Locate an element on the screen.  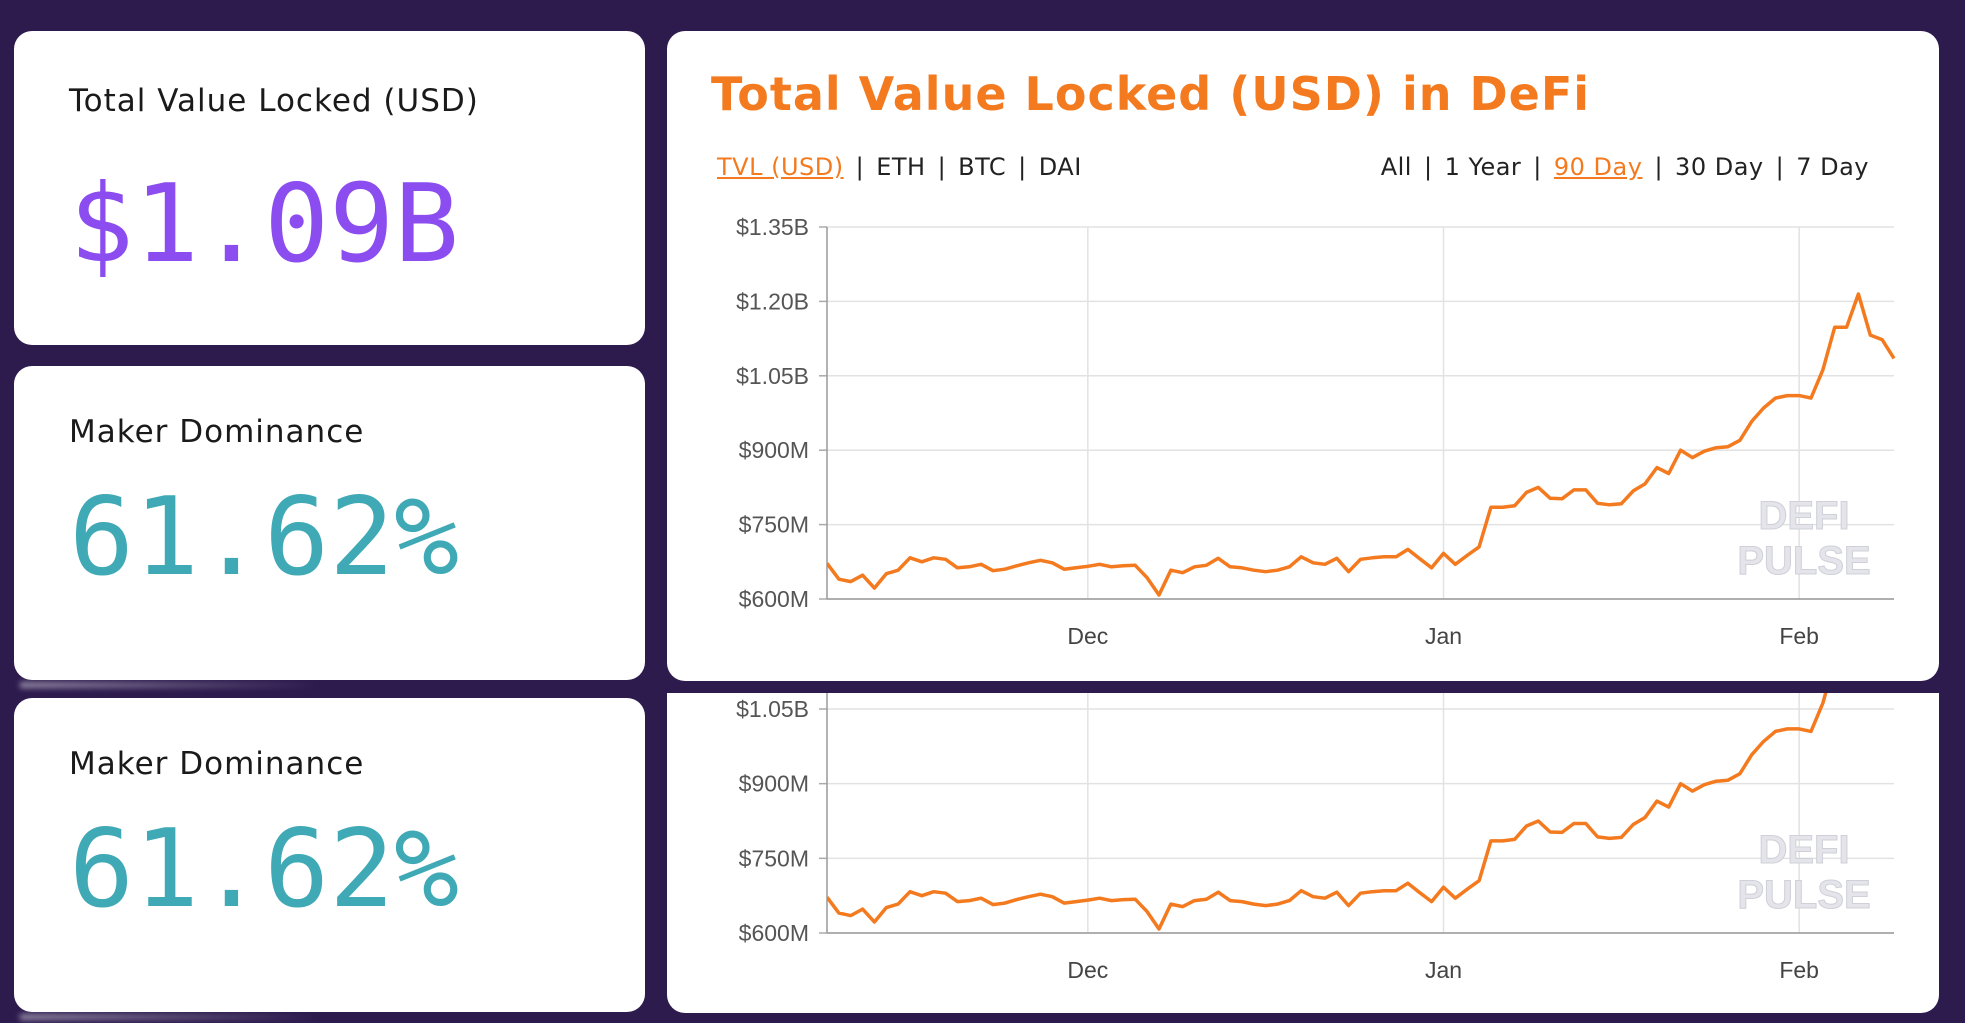
metric-tab-btc: BTC is located at coordinates (982, 167).